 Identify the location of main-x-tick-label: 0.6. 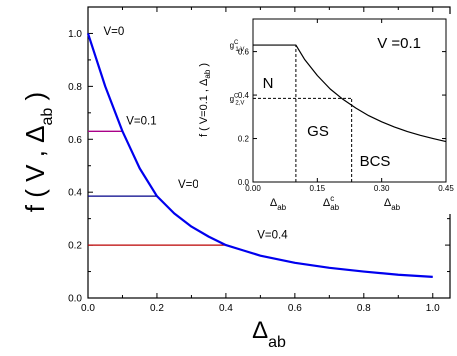
(295, 308).